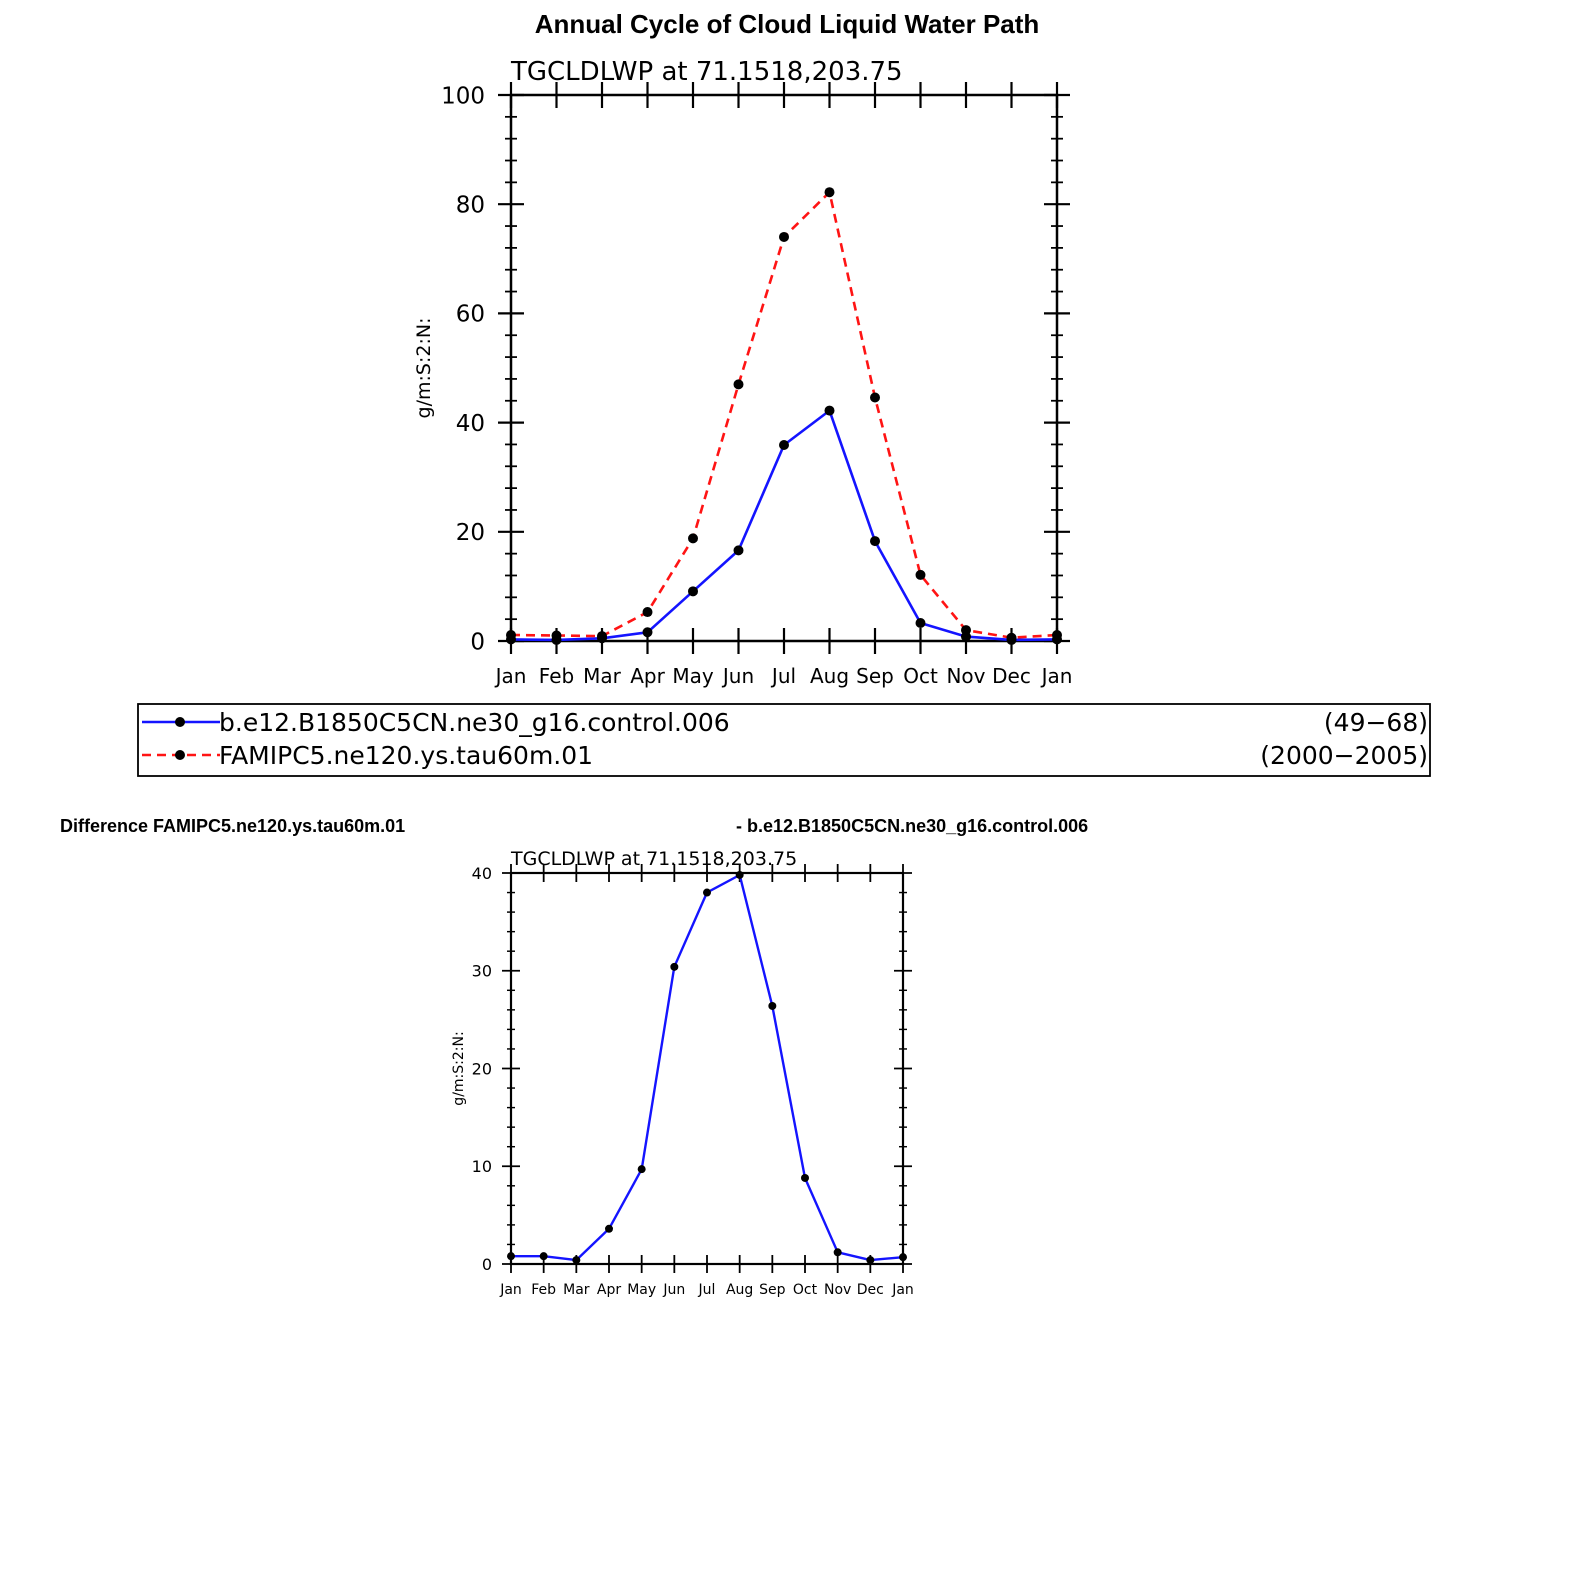 The image size is (1575, 1575). Describe the element at coordinates (470, 315) in the screenshot. I see `y-tick-label: 60` at that location.